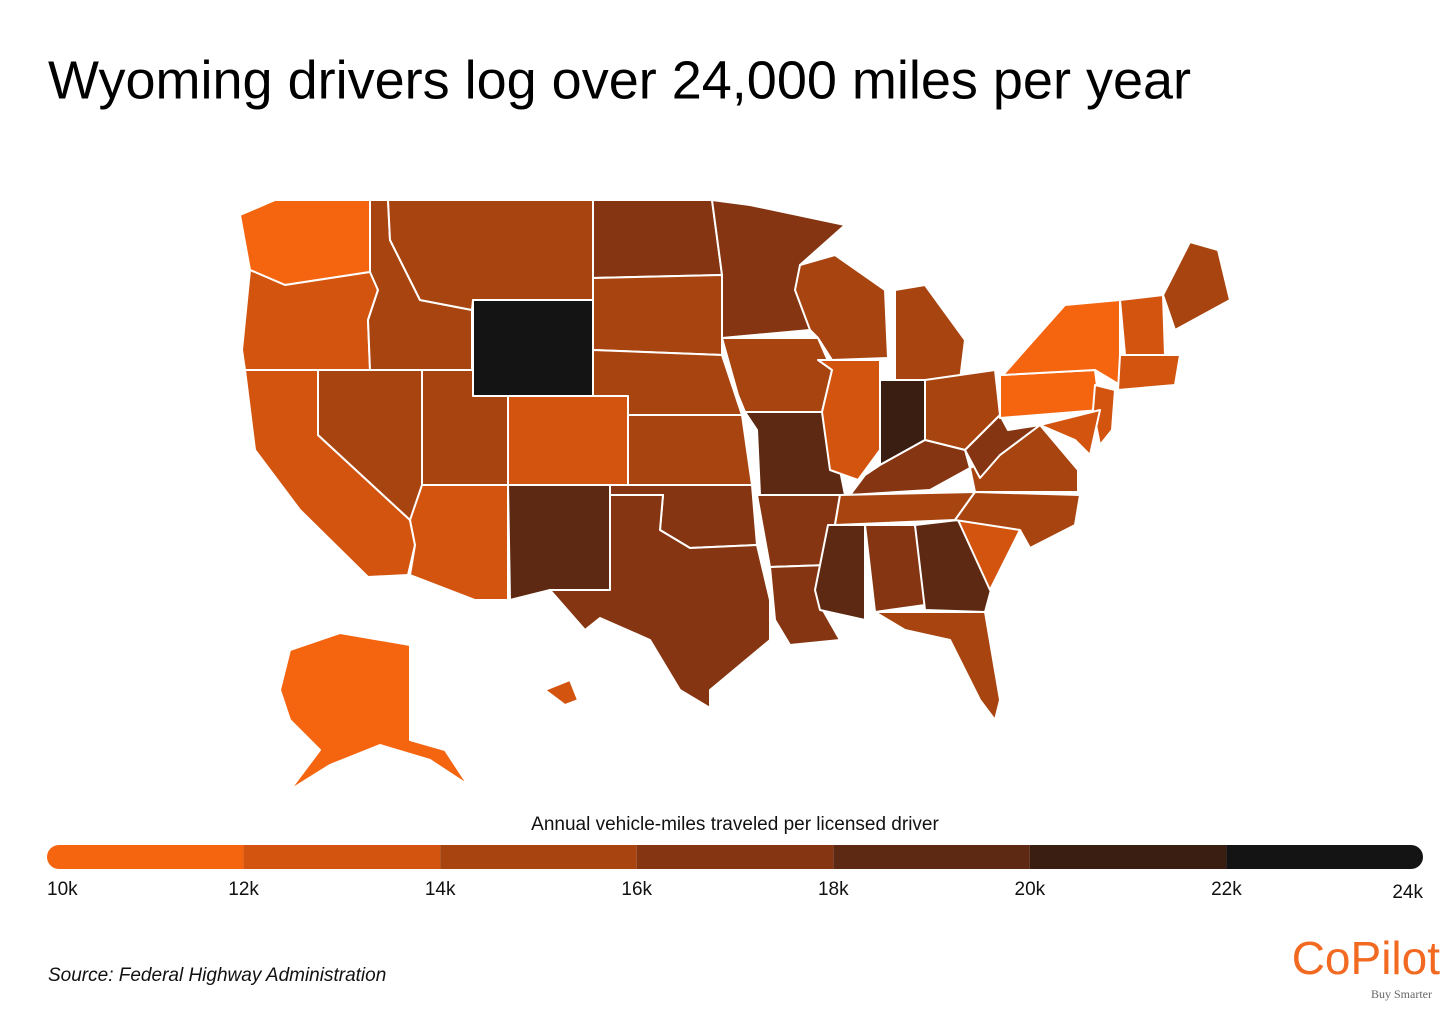 The width and height of the screenshot is (1450, 1012). What do you see at coordinates (1226, 889) in the screenshot?
I see `legend-tick-label: 22k` at bounding box center [1226, 889].